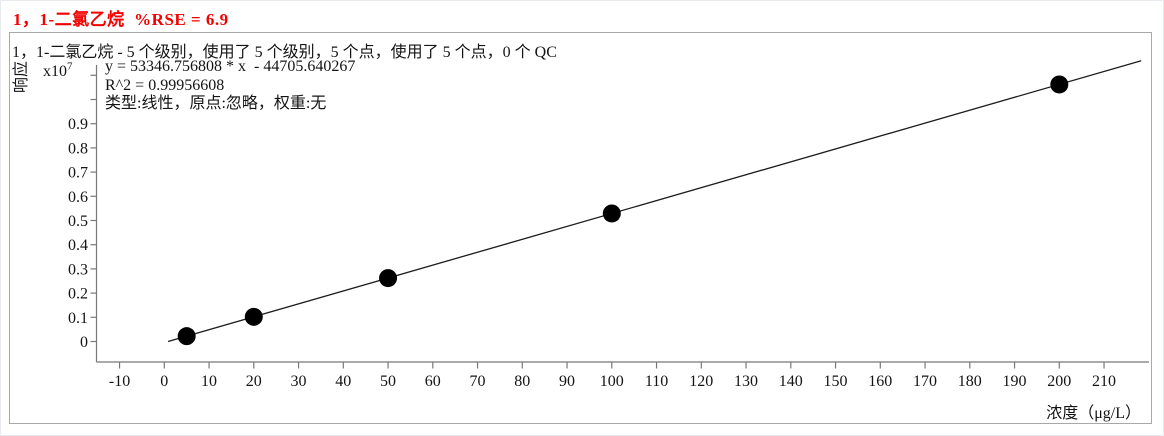 The height and width of the screenshot is (436, 1164). I want to click on x-tick-label: -10, so click(119, 381).